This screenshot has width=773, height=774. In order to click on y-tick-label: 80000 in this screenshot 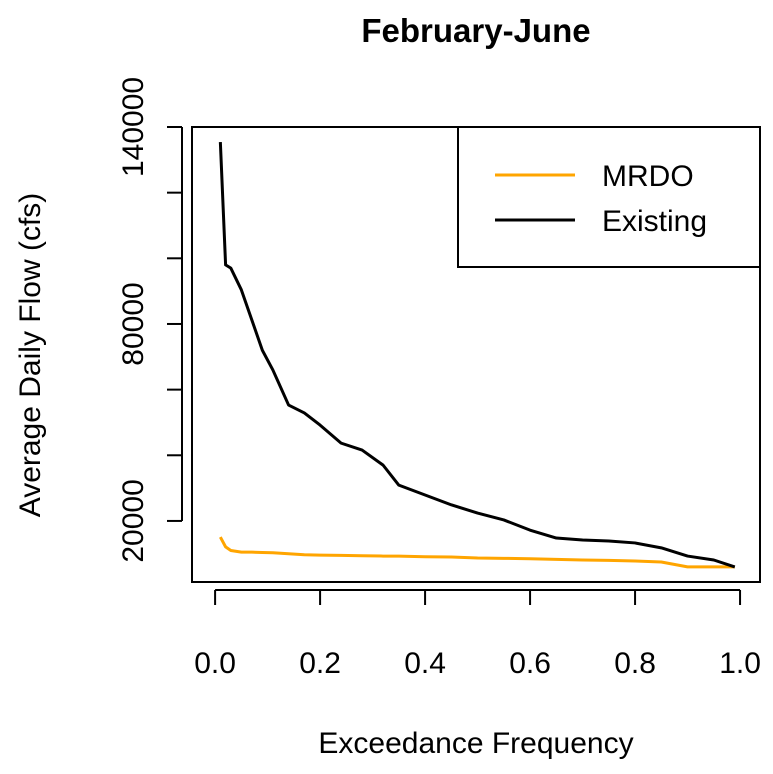, I will do `click(133, 323)`.